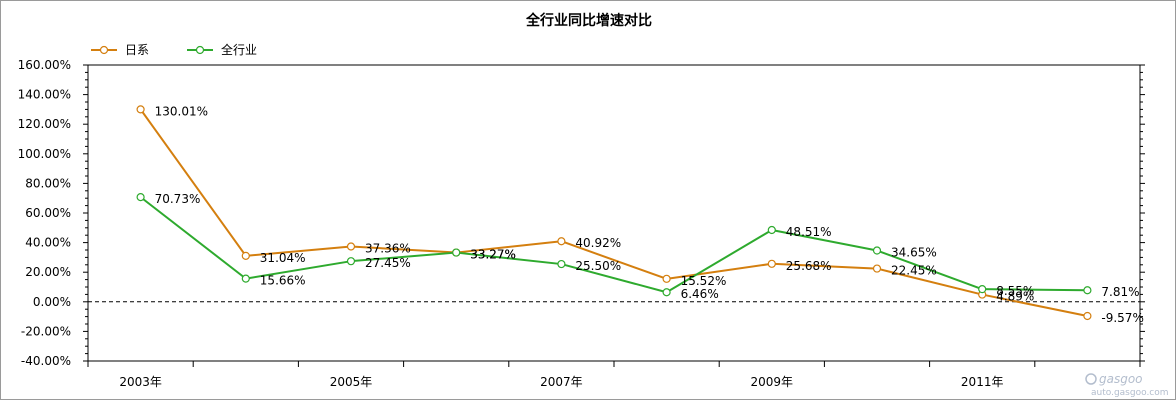 The image size is (1176, 401). Describe the element at coordinates (44, 95) in the screenshot. I see `y-tick-label: 140.00%` at that location.